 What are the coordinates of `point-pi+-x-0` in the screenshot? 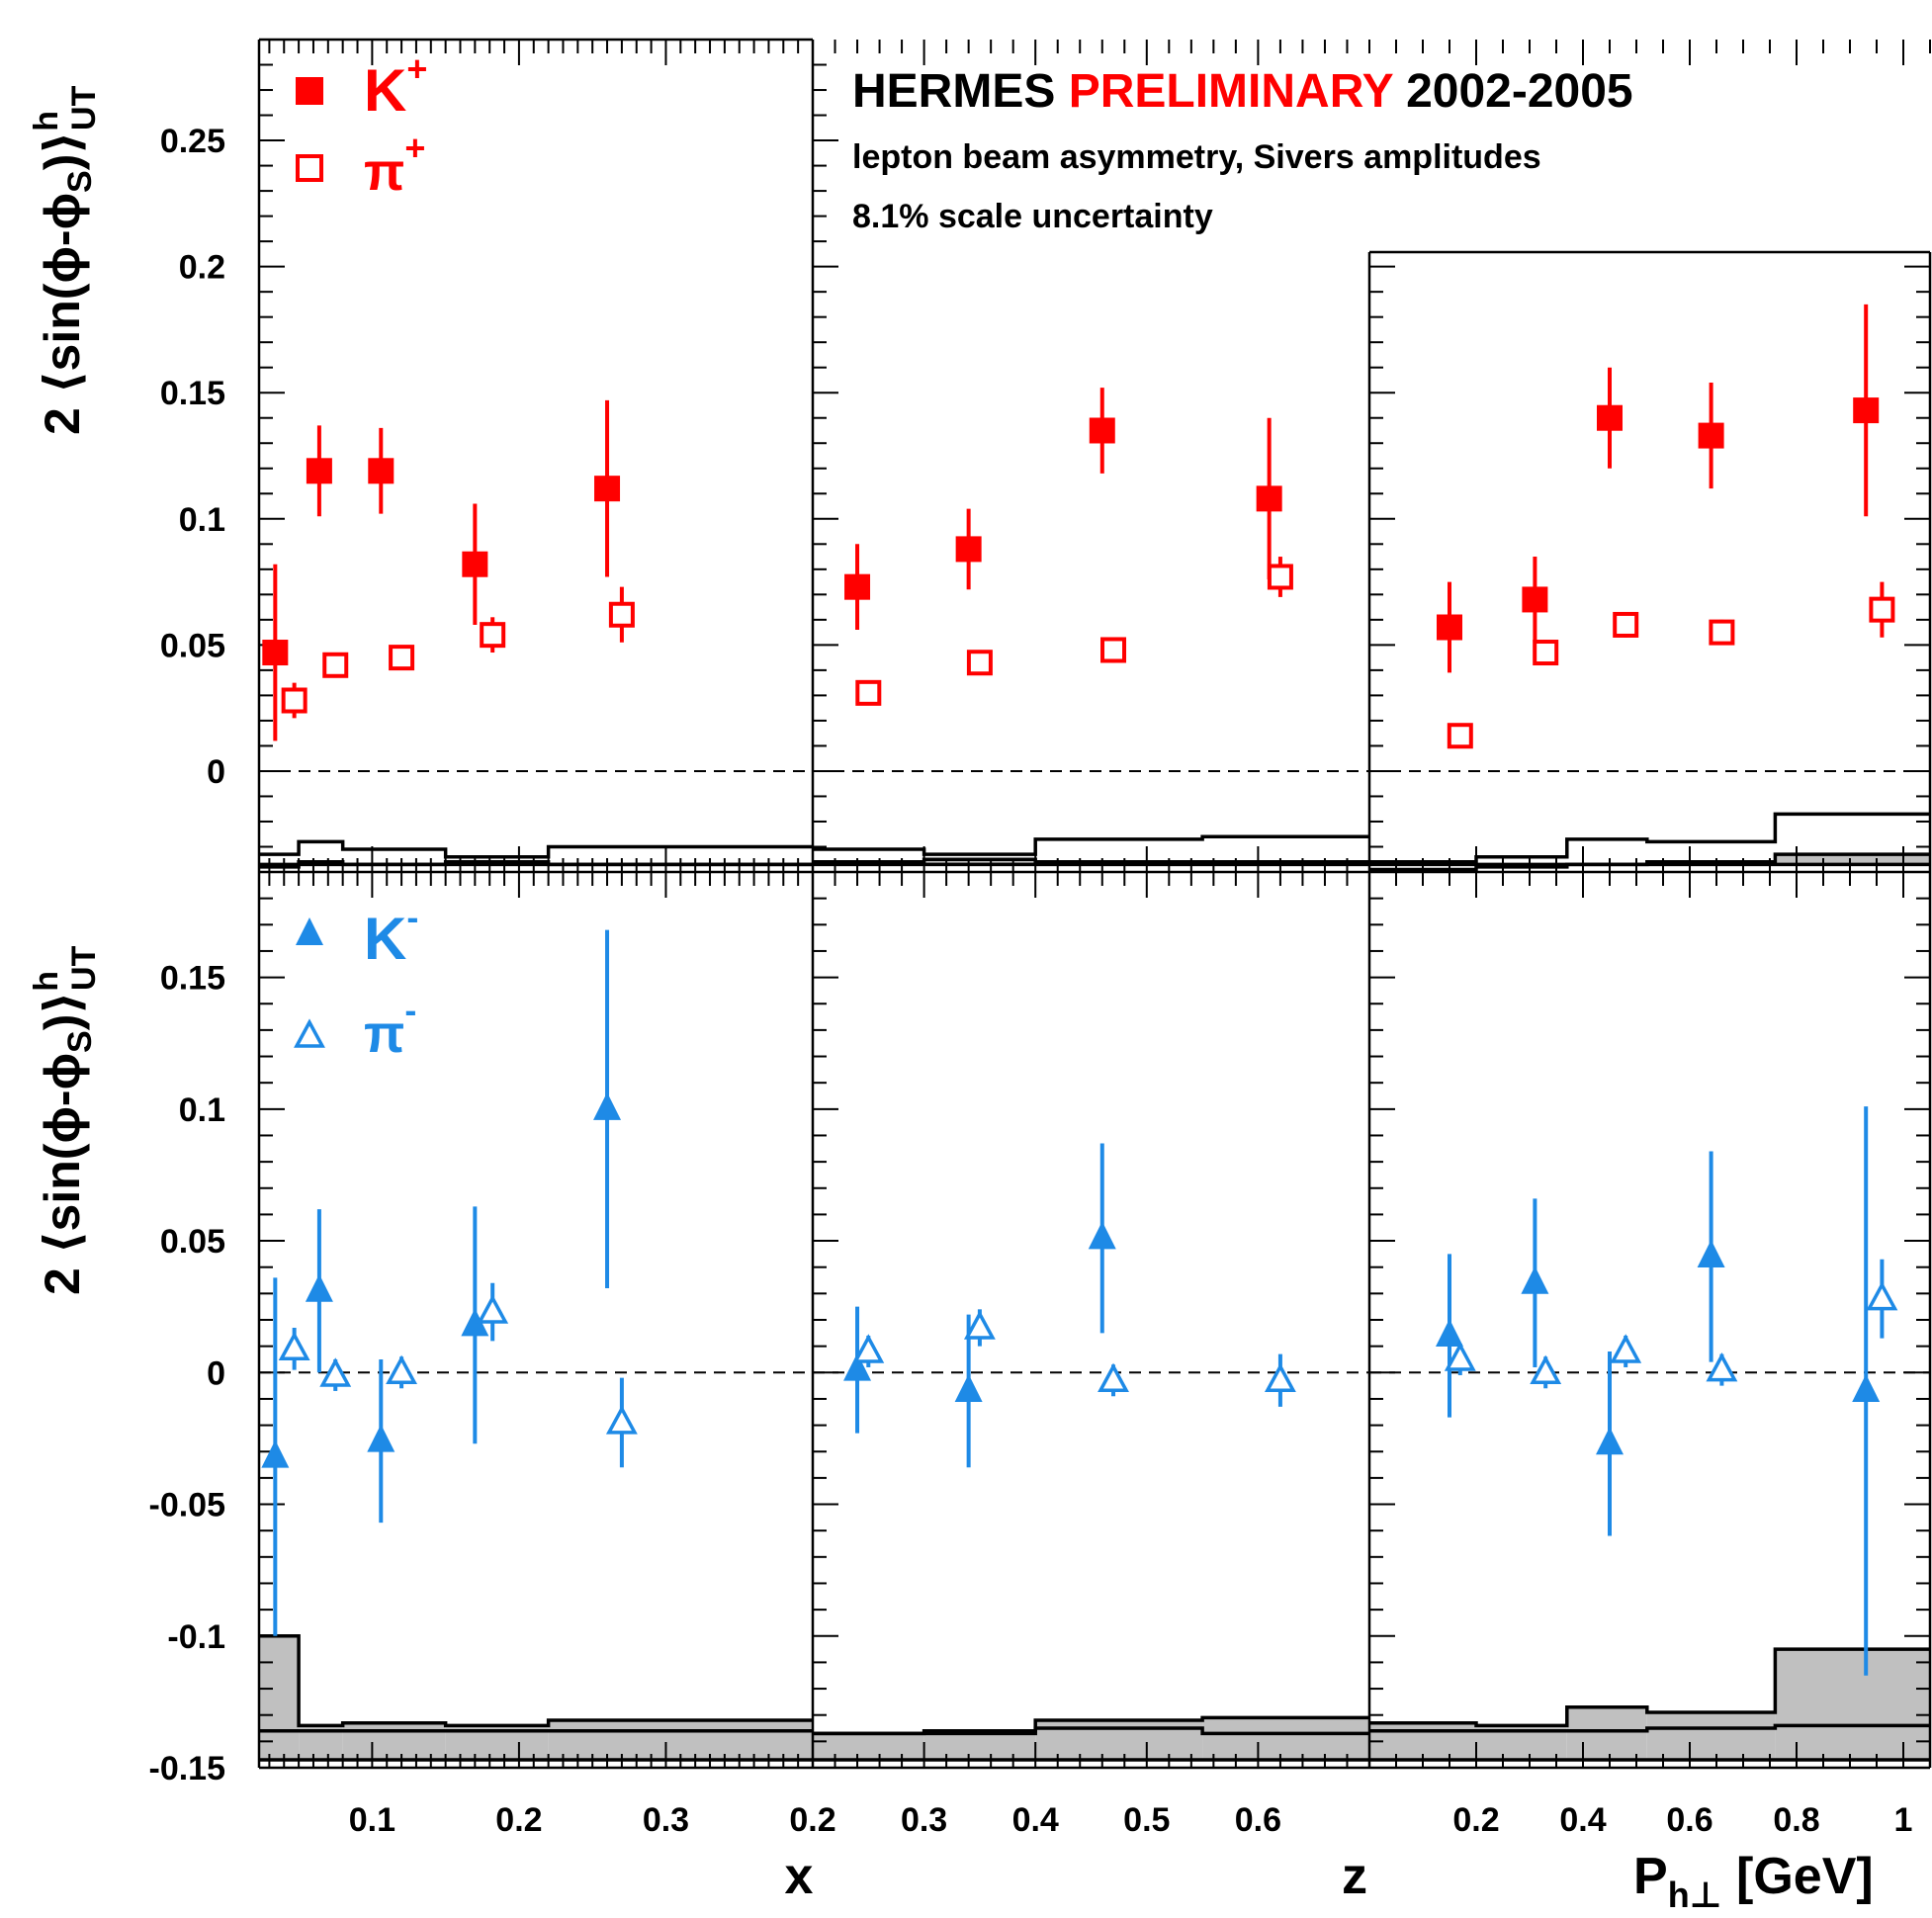 It's located at (294, 700).